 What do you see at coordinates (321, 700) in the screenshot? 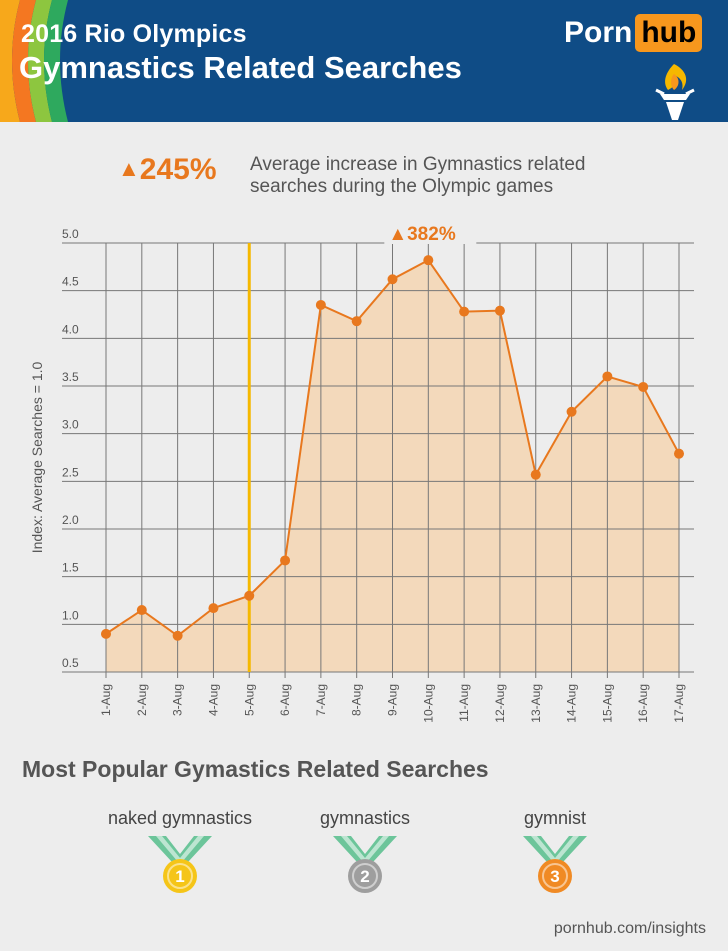
I see `x-tick-label: 7-Aug` at bounding box center [321, 700].